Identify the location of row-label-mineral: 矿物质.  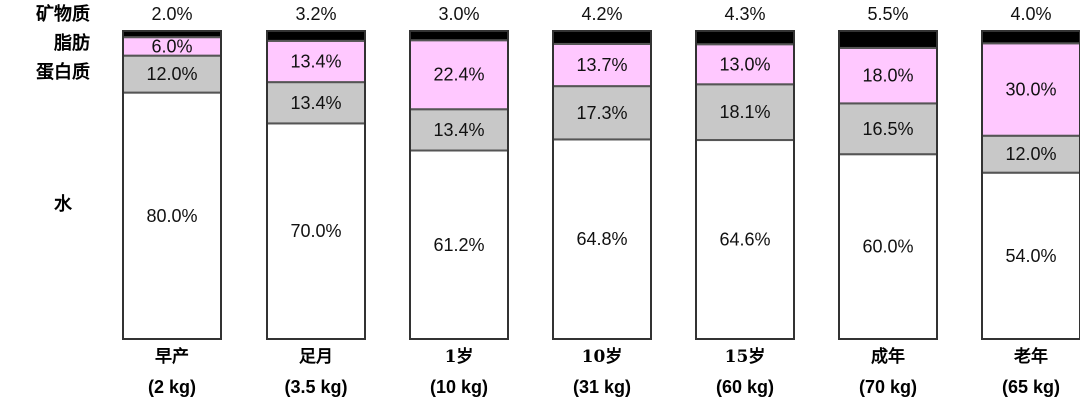
(63, 14).